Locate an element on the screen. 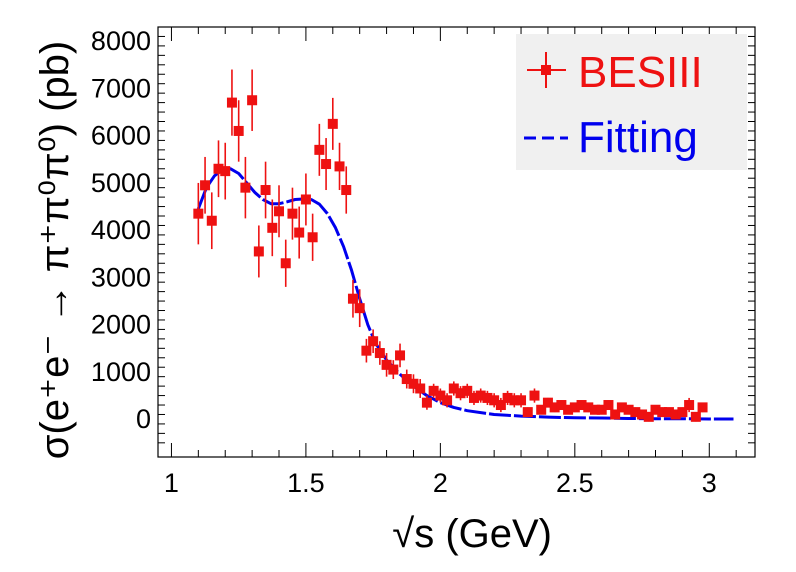  legend-label-besiii: BESIII is located at coordinates (640, 72).